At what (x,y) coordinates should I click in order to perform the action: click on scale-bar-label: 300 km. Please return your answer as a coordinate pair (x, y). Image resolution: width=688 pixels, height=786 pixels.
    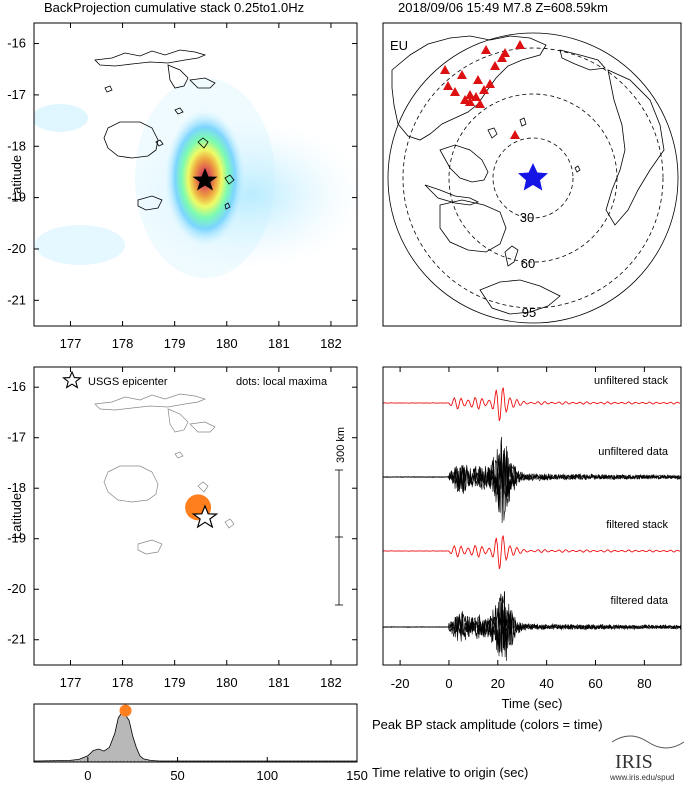
    Looking at the image, I should click on (341, 445).